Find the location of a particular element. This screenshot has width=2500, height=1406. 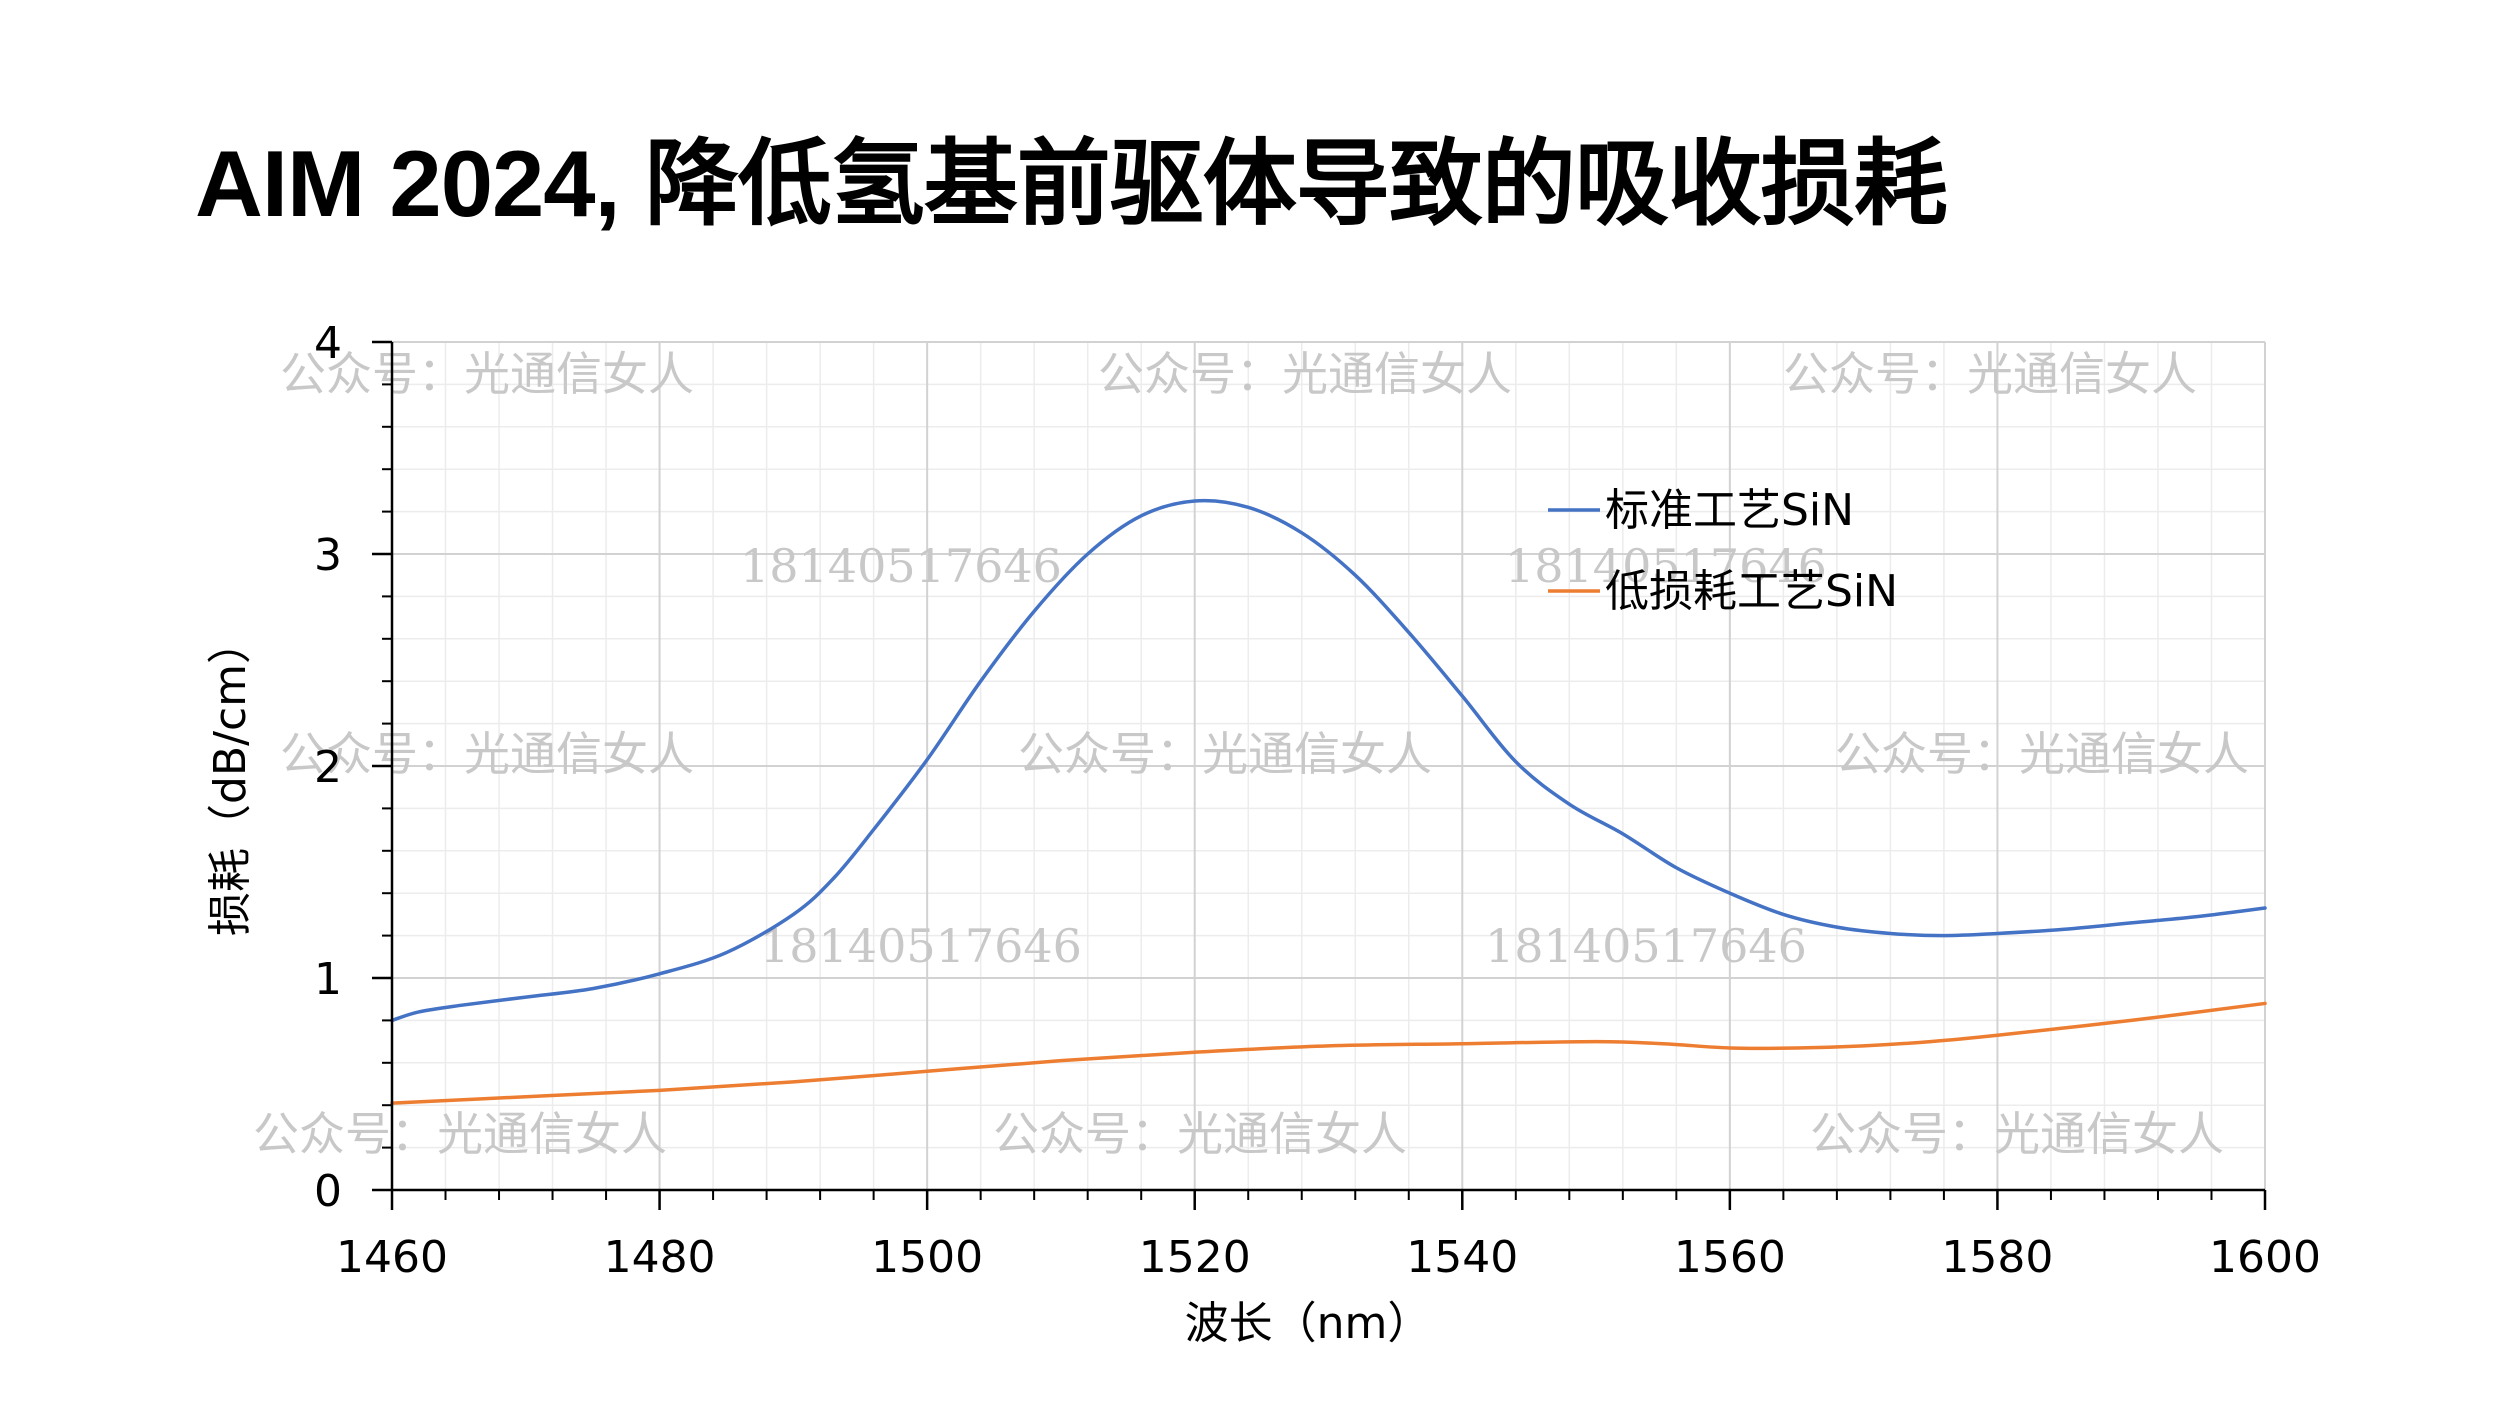

x-tick-label: 1540 is located at coordinates (1462, 1257).